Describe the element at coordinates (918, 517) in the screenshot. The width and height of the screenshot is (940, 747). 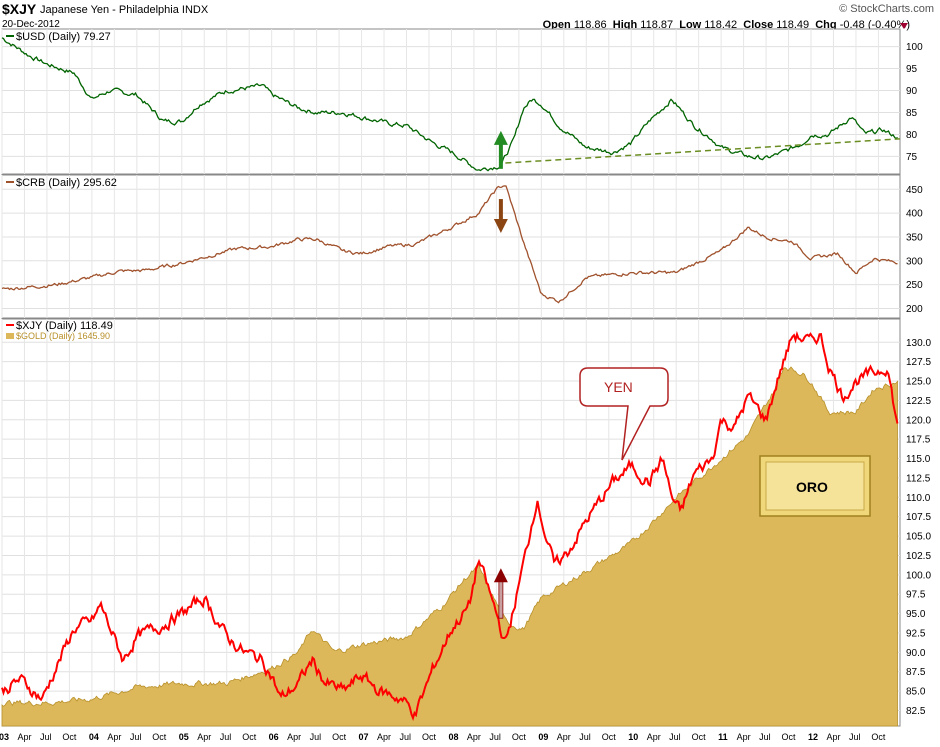
I see `y-tick-label: 107.5` at that location.